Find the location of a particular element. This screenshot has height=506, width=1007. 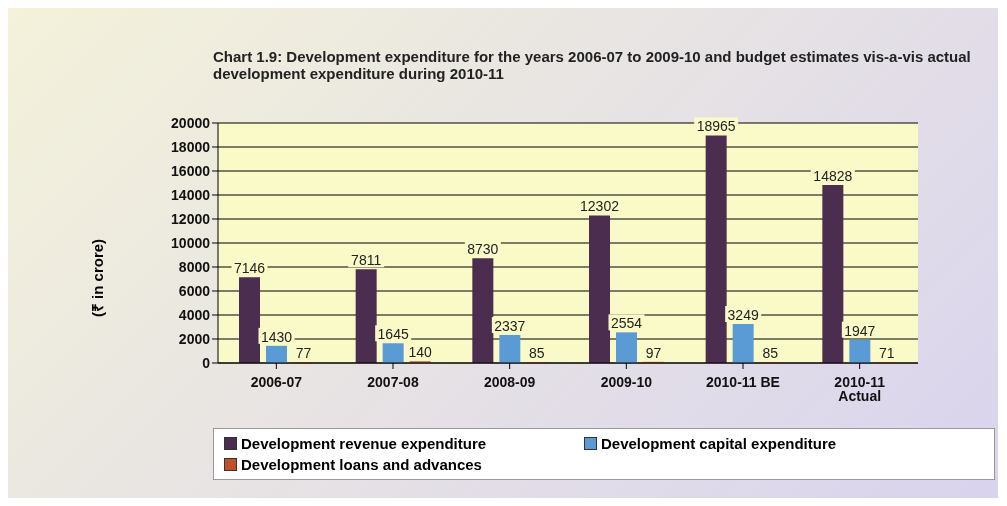

y-tick-label: 2000 is located at coordinates (194, 338).